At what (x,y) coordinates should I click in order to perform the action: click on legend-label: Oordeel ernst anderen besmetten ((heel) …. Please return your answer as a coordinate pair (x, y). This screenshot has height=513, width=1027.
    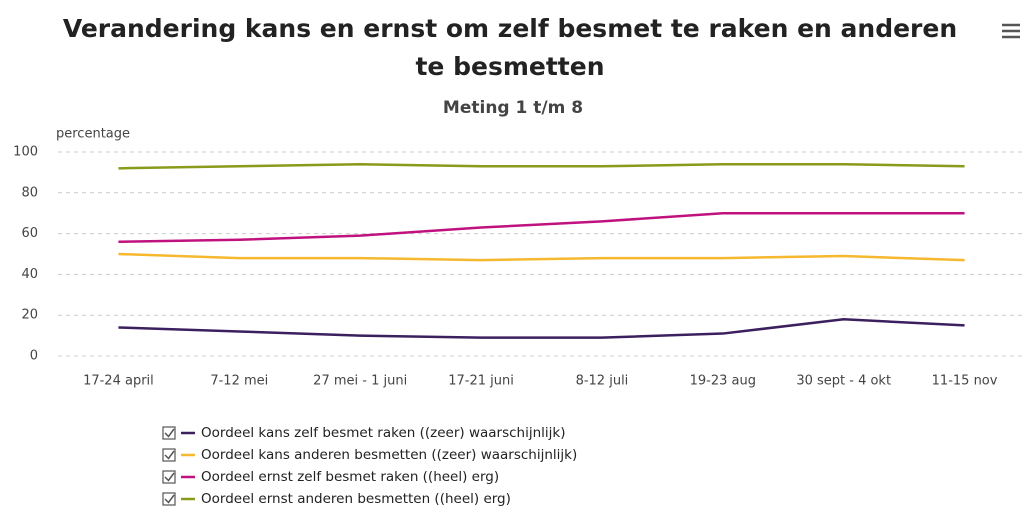
    Looking at the image, I should click on (356, 499).